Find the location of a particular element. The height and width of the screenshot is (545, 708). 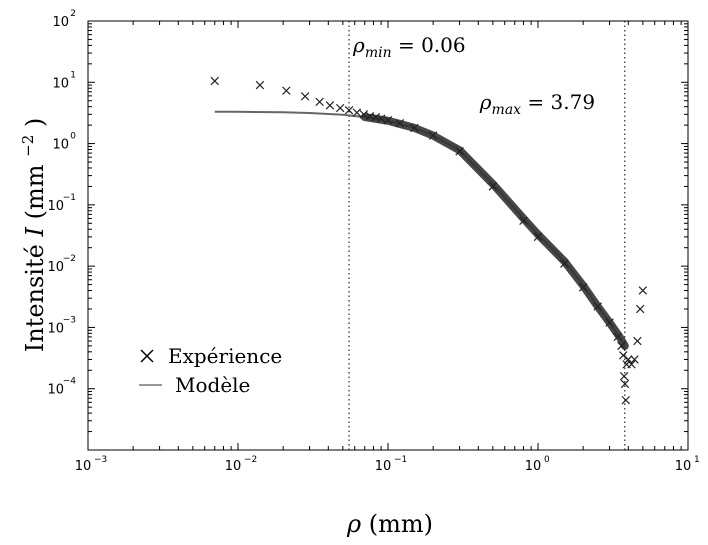

y-tick-label-exp: 2 is located at coordinates (73, 14).